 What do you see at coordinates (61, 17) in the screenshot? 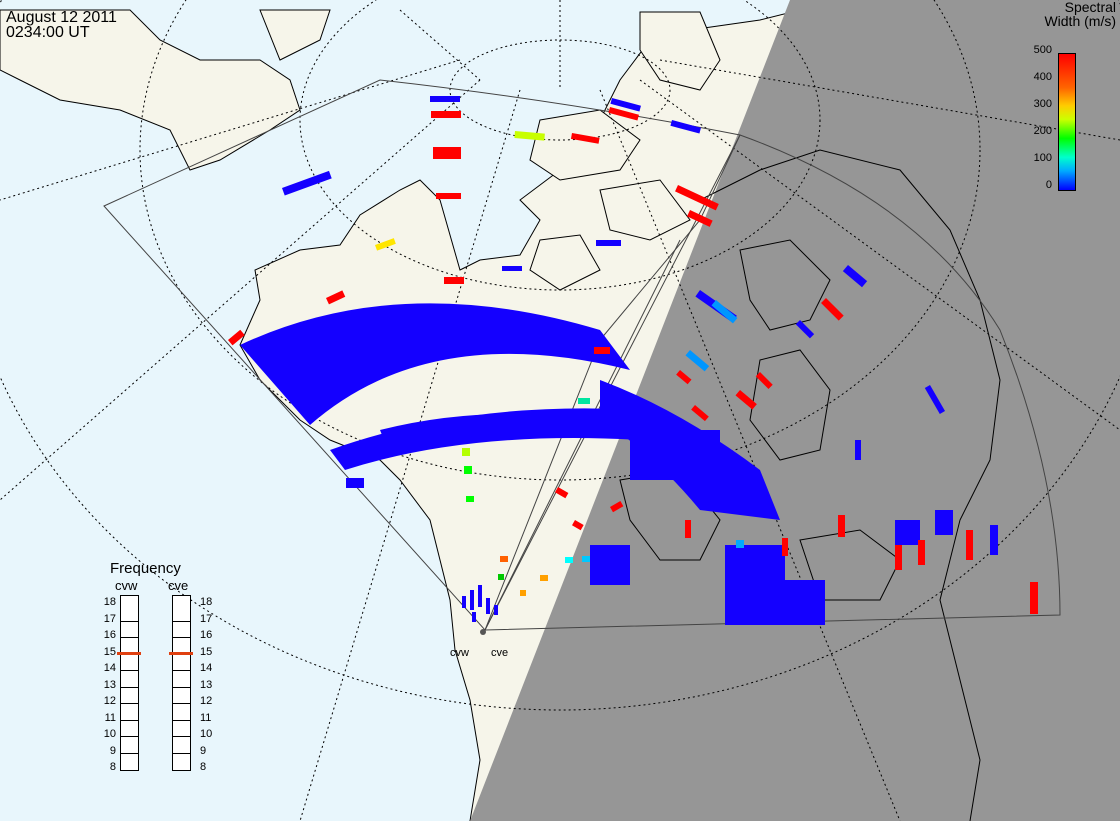
I see `date-label: August 12 2011` at bounding box center [61, 17].